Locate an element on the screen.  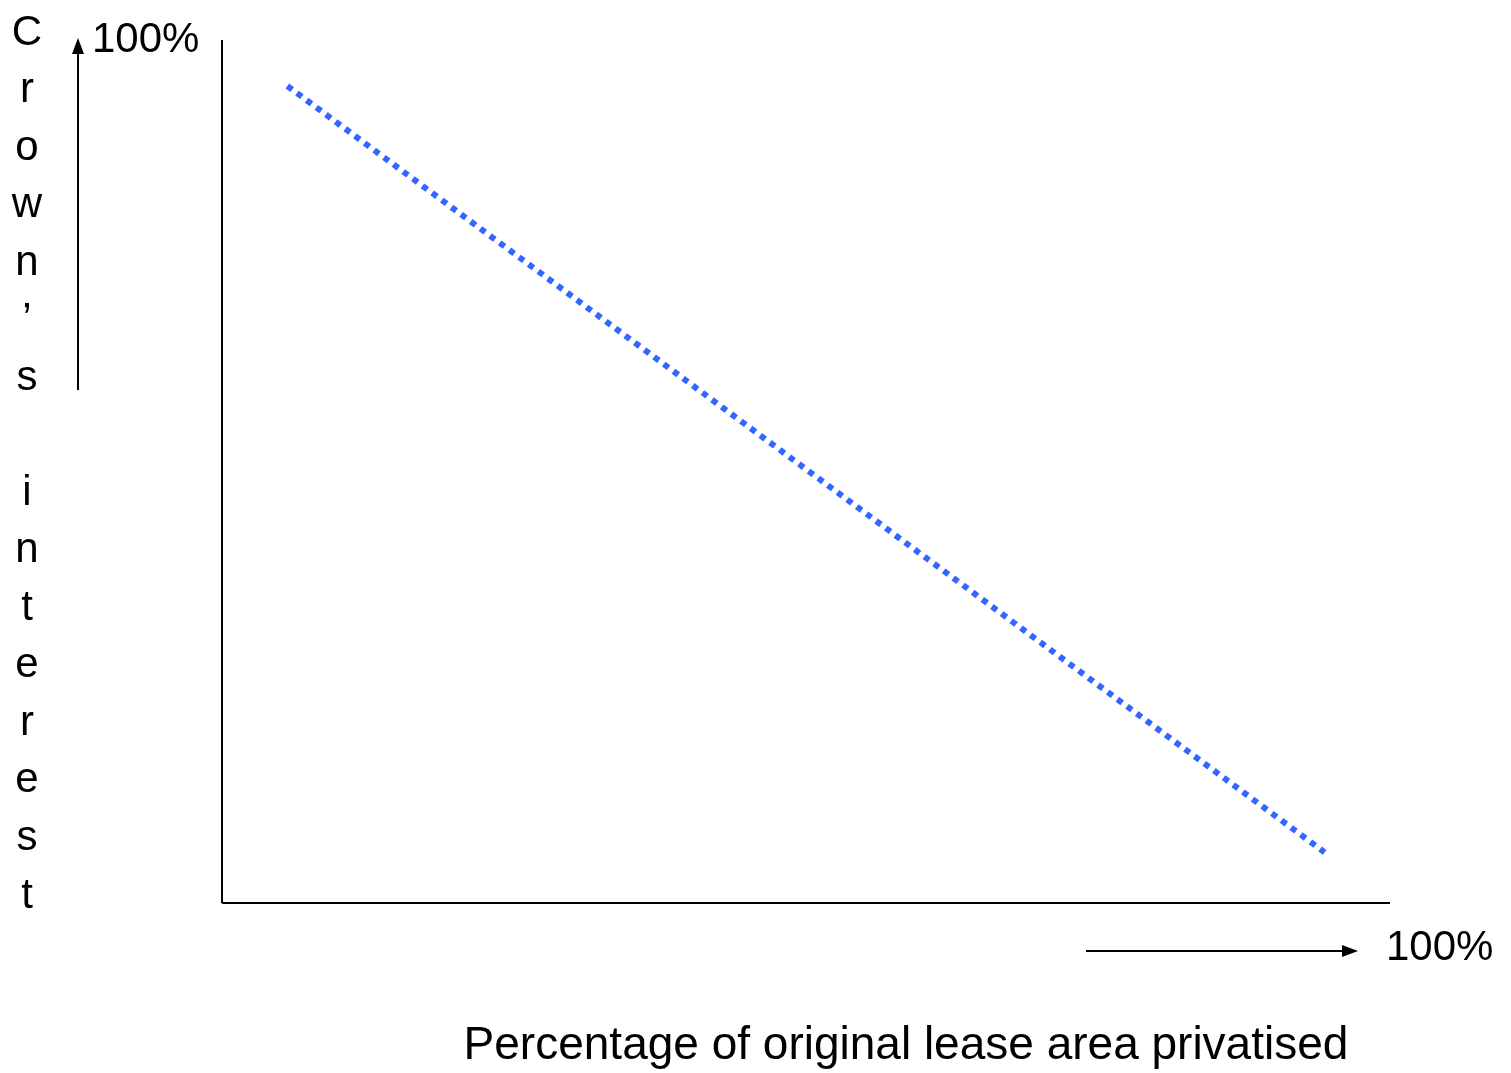
text: Crown’s interest is located at coordinates (27, 461).